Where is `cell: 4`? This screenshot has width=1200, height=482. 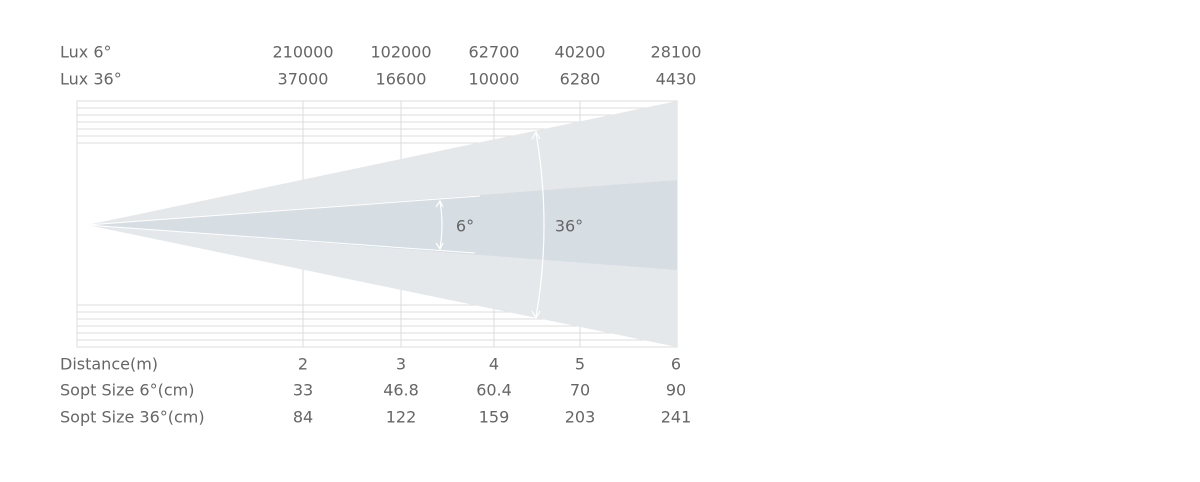
cell: 4 is located at coordinates (494, 364).